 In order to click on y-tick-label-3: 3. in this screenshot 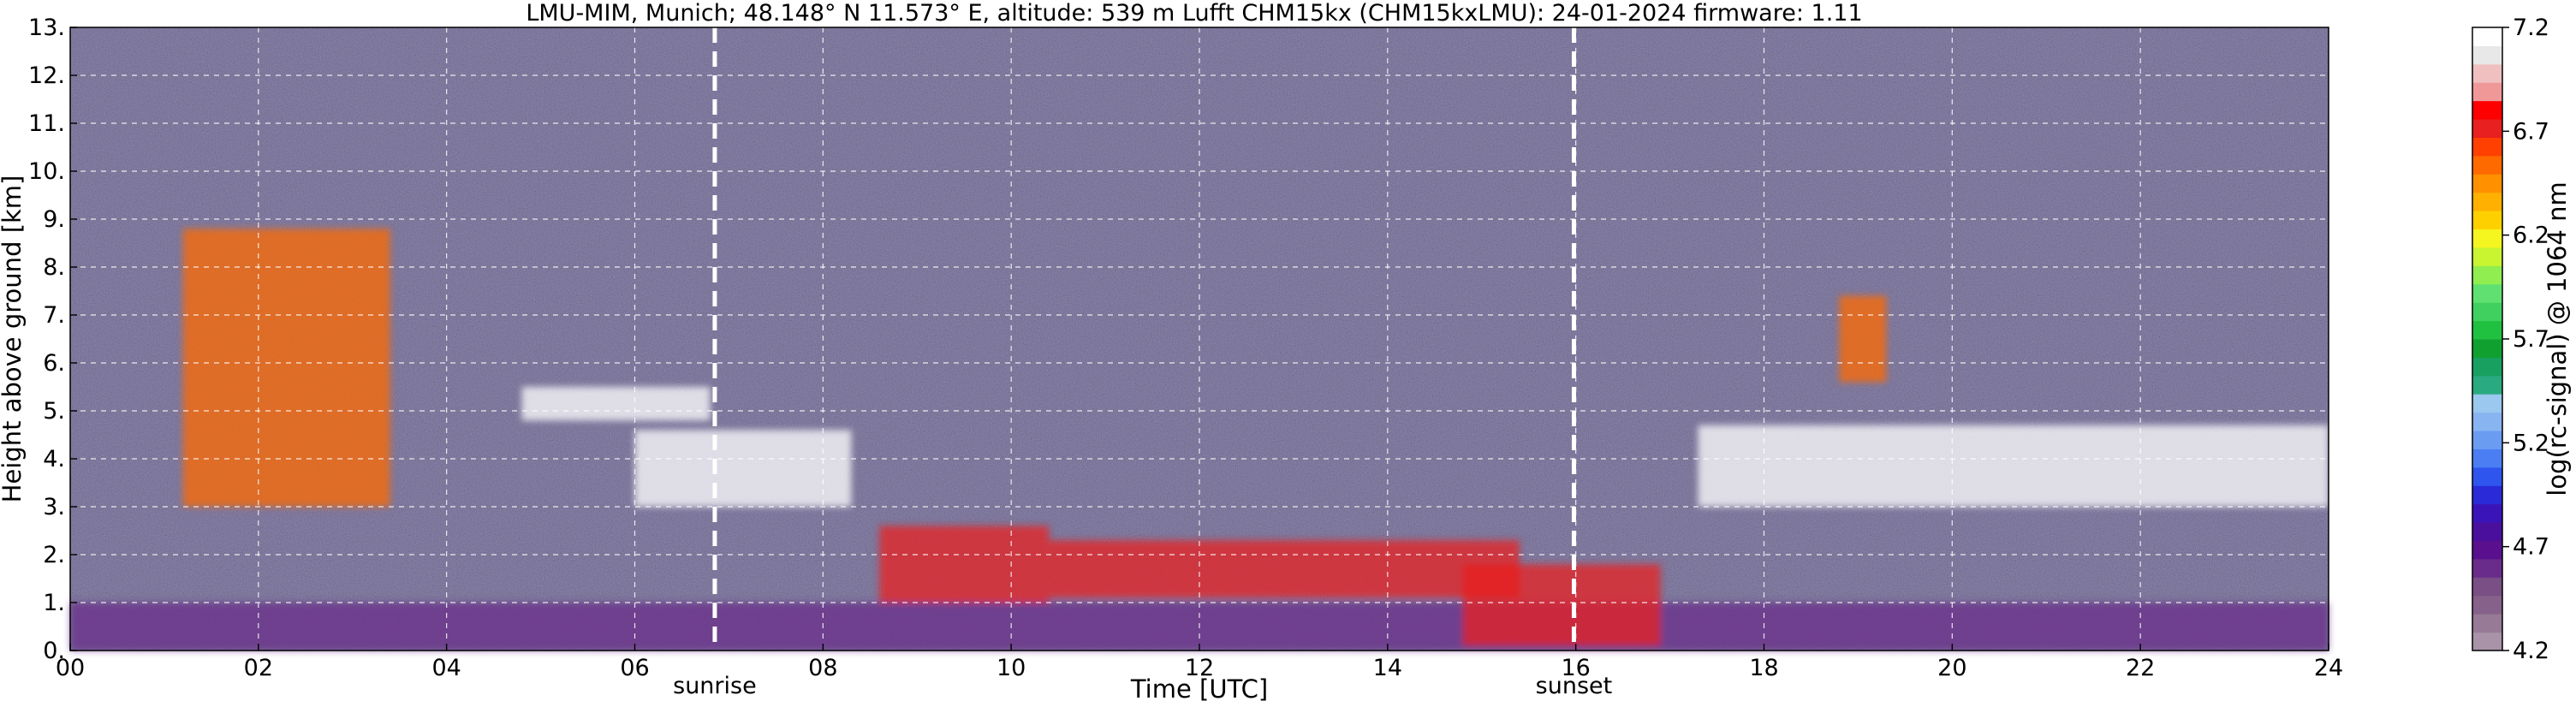, I will do `click(54, 507)`.